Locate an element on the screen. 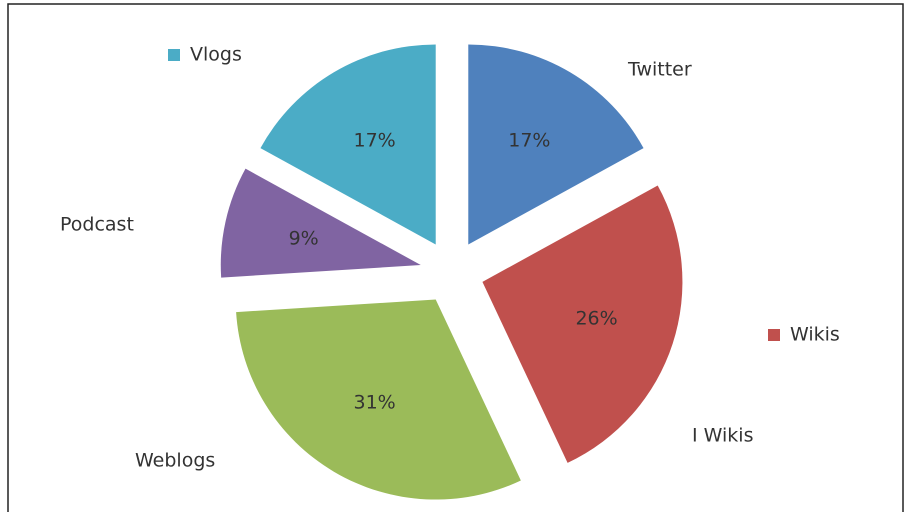 Image resolution: width=904 pixels, height=512 pixels. category-label: Vlogs is located at coordinates (216, 55).